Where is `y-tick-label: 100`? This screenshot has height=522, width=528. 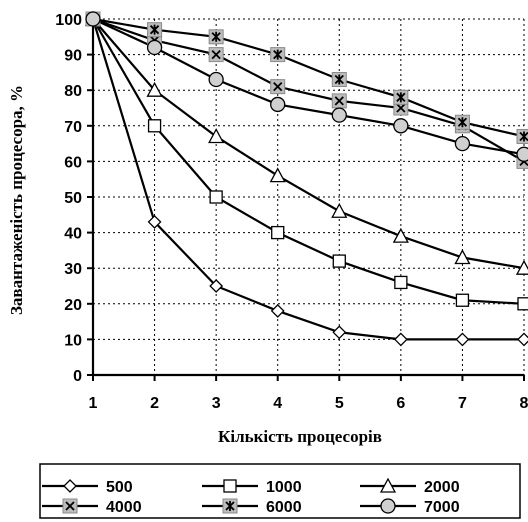 y-tick-label: 100 is located at coordinates (68, 20).